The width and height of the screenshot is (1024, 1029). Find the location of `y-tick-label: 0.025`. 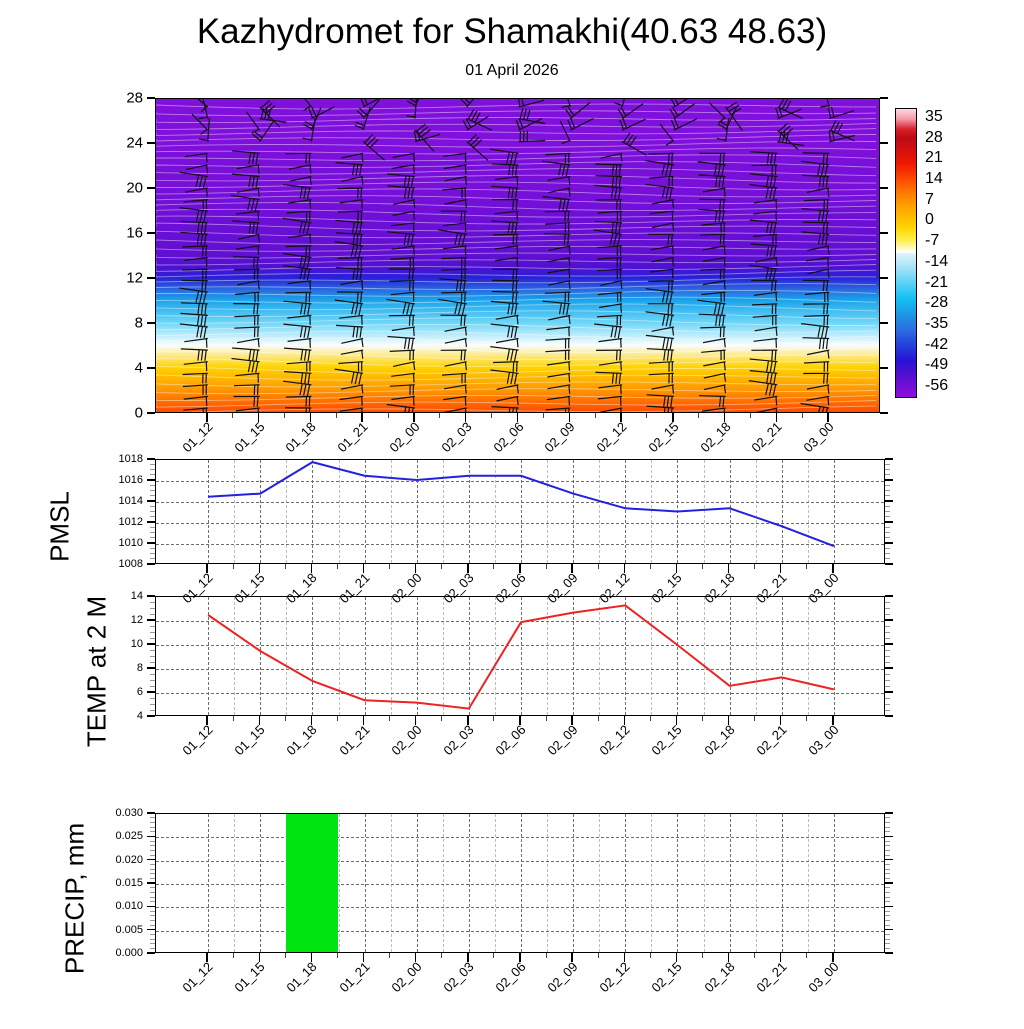

y-tick-label: 0.025 is located at coordinates (123, 836).